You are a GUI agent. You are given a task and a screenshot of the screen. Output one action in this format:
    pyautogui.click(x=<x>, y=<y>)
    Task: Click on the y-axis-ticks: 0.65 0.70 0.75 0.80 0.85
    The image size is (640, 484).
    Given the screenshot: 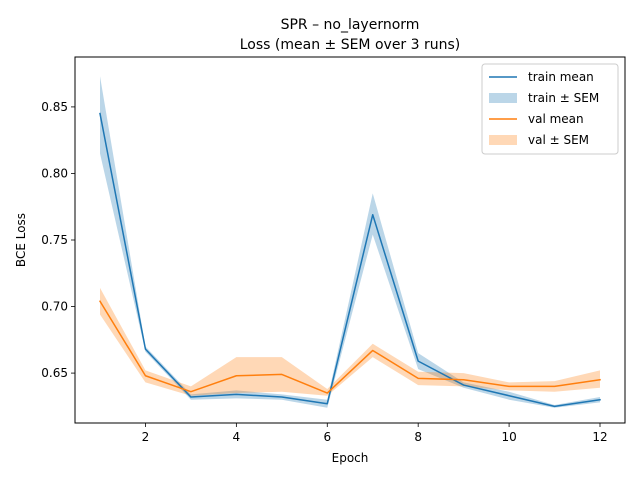 What is the action you would take?
    pyautogui.click(x=58, y=240)
    